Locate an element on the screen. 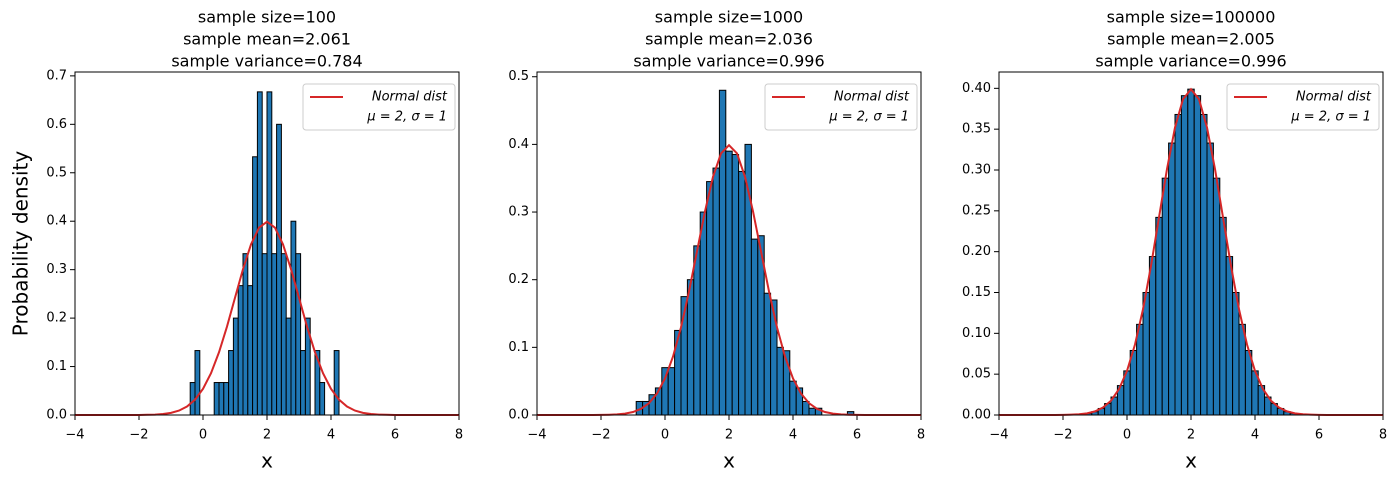  y-tick-label: 0.30 is located at coordinates (976, 170).